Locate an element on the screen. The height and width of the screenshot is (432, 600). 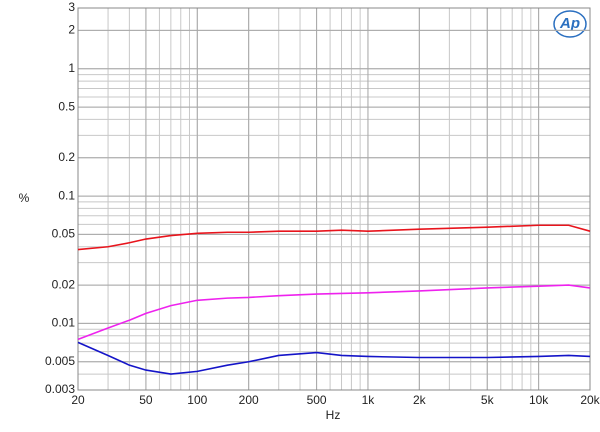
logo: Ap is located at coordinates (569, 23).